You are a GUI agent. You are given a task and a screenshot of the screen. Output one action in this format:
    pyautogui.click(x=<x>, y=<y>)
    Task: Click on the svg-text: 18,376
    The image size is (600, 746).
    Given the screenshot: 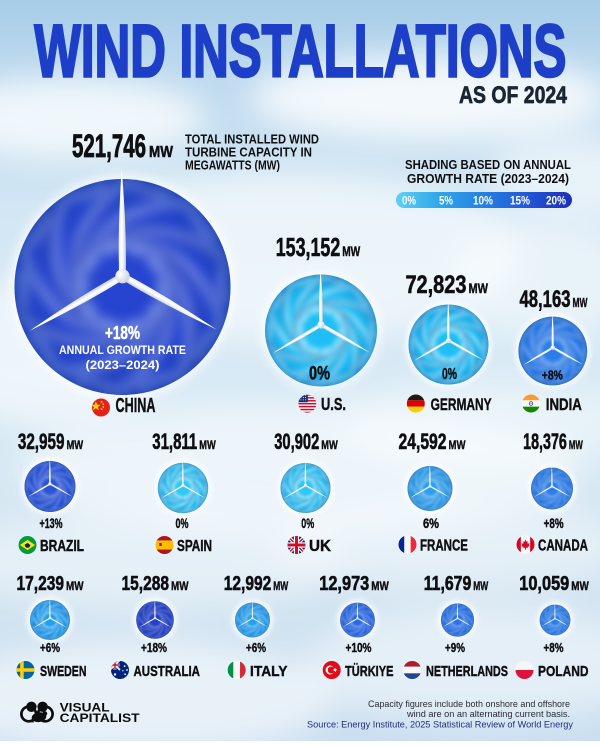 What is the action you would take?
    pyautogui.click(x=545, y=441)
    